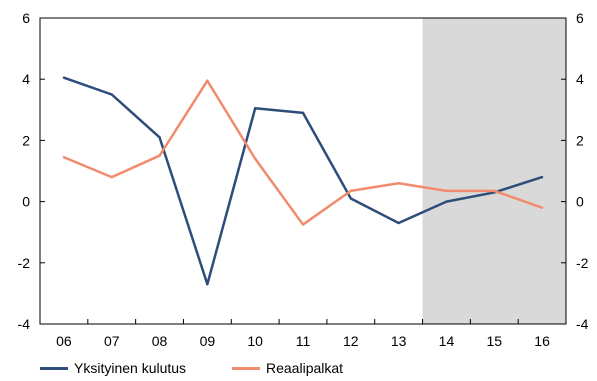 Image resolution: width=597 pixels, height=381 pixels. Describe the element at coordinates (580, 79) in the screenshot. I see `y-tick-label-right: 4` at that location.